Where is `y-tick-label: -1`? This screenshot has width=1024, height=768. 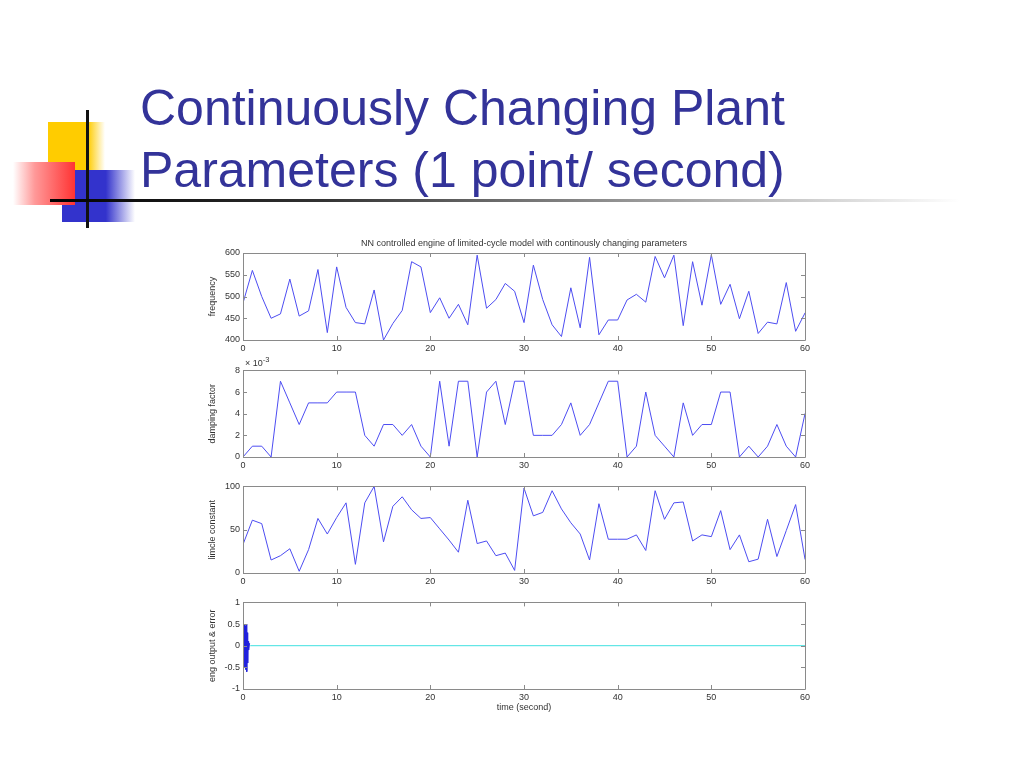
y-tick-label: -1 is located at coordinates (235, 688).